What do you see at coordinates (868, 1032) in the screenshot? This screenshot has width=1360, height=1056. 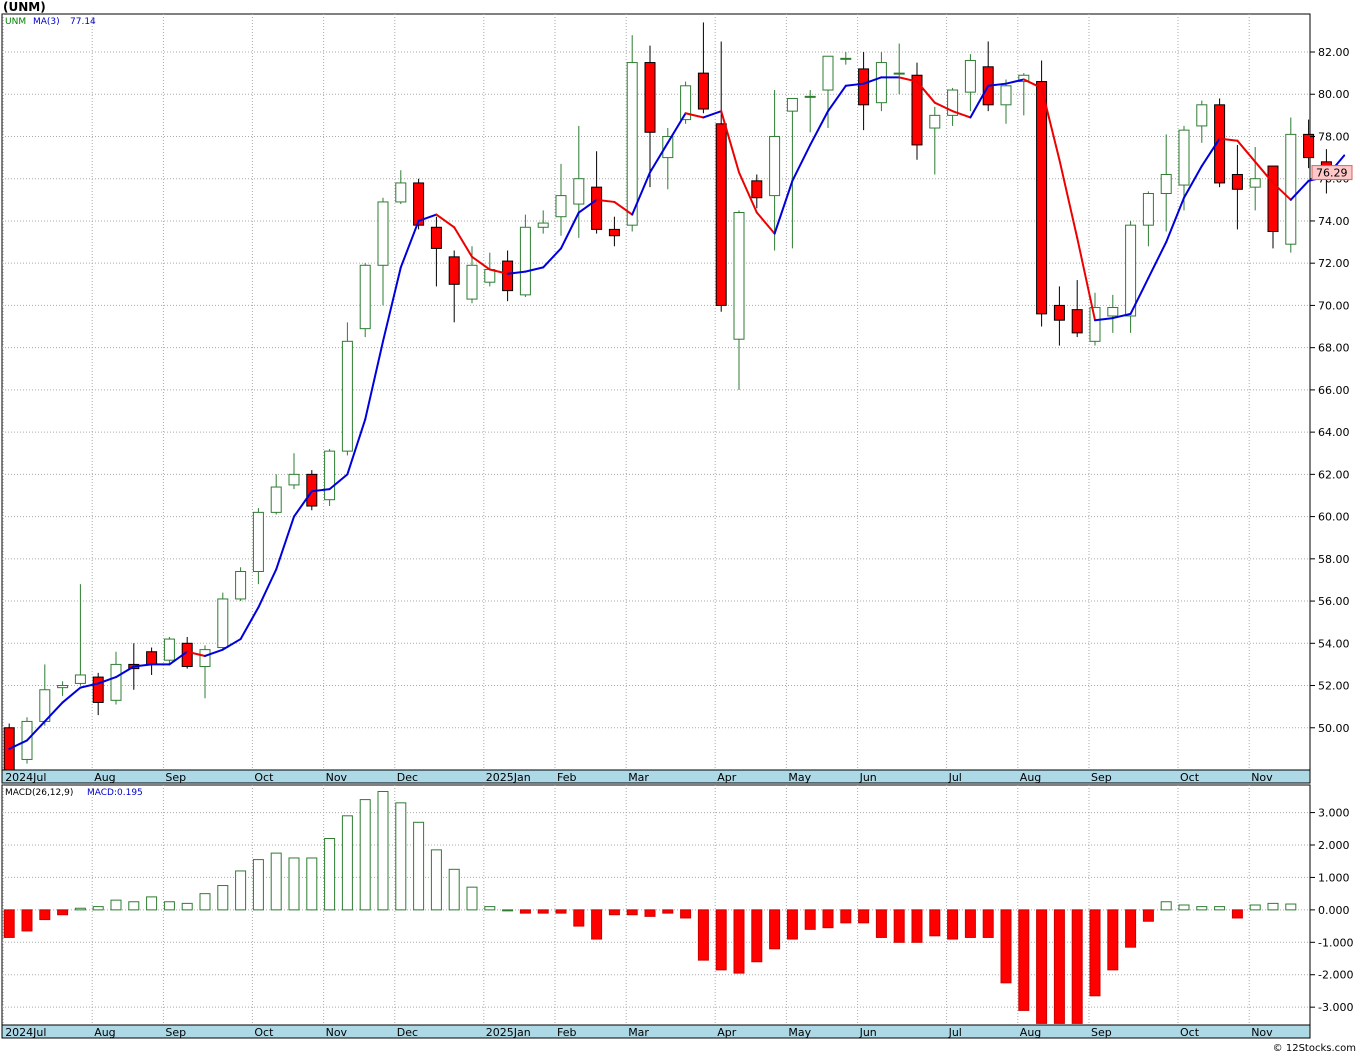 I see `macd-x-tick-label: Jun` at bounding box center [868, 1032].